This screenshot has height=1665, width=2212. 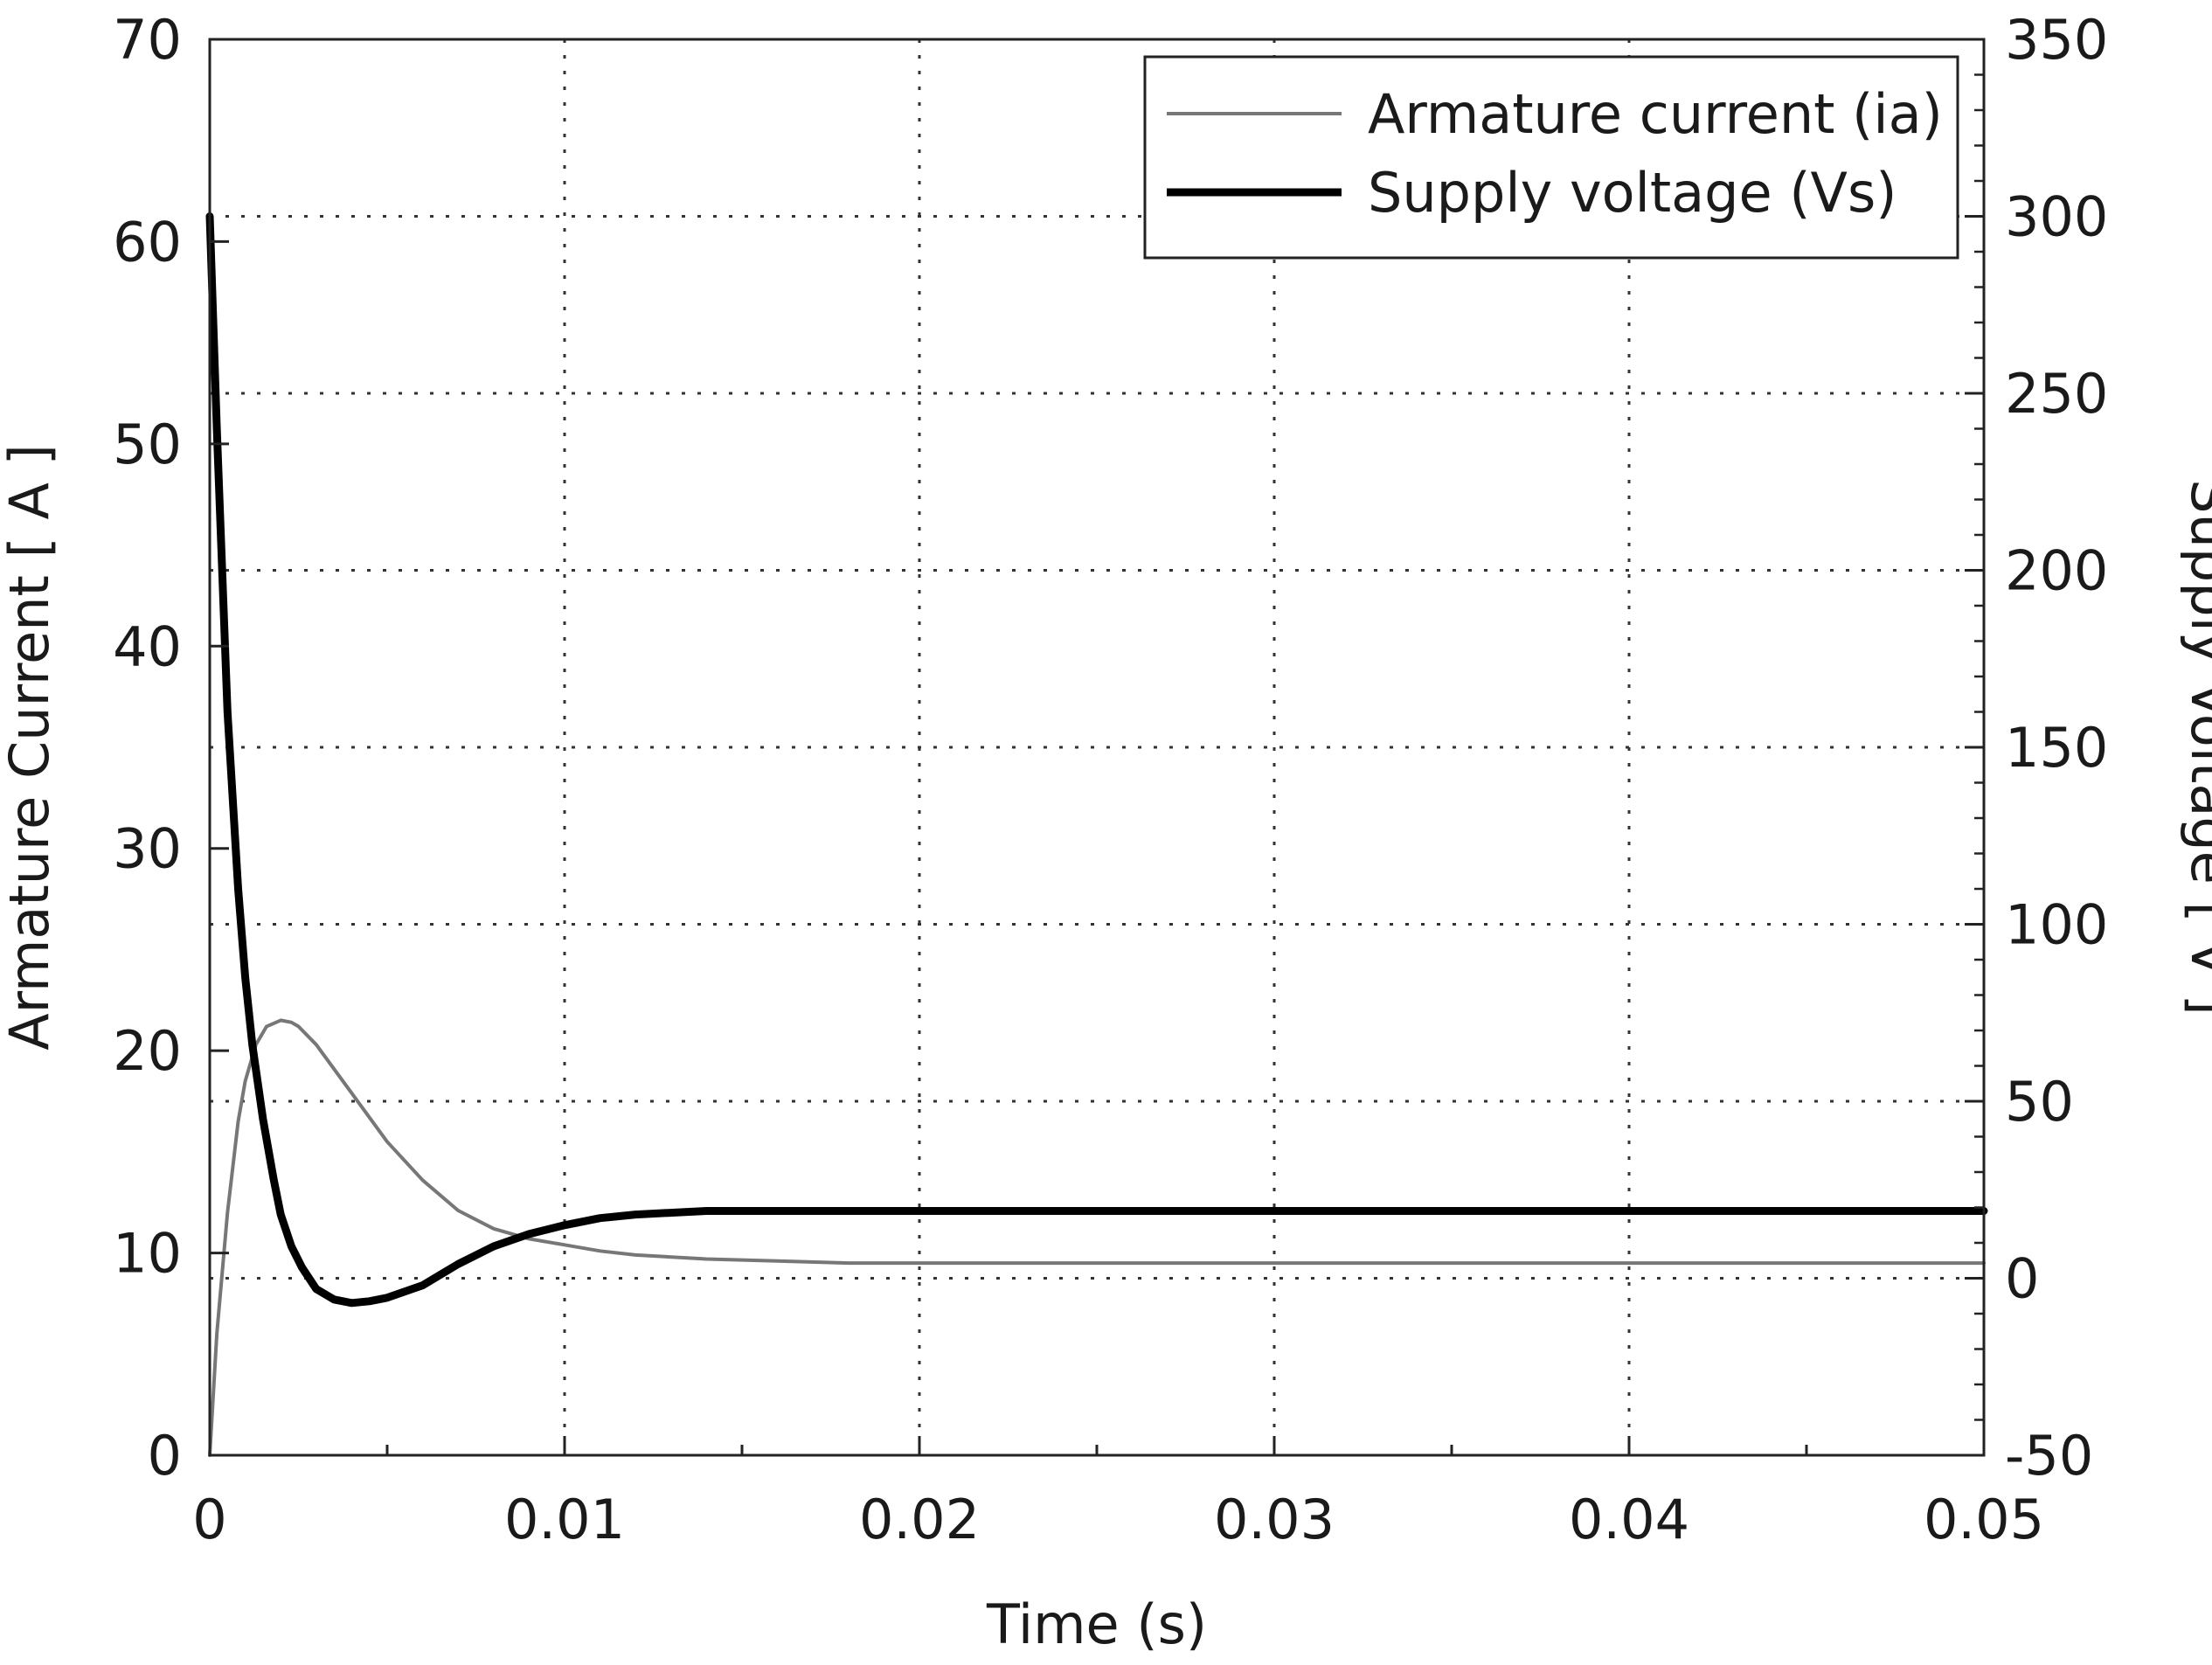 What do you see at coordinates (2056, 925) in the screenshot?
I see `right-y-tick-label: 100` at bounding box center [2056, 925].